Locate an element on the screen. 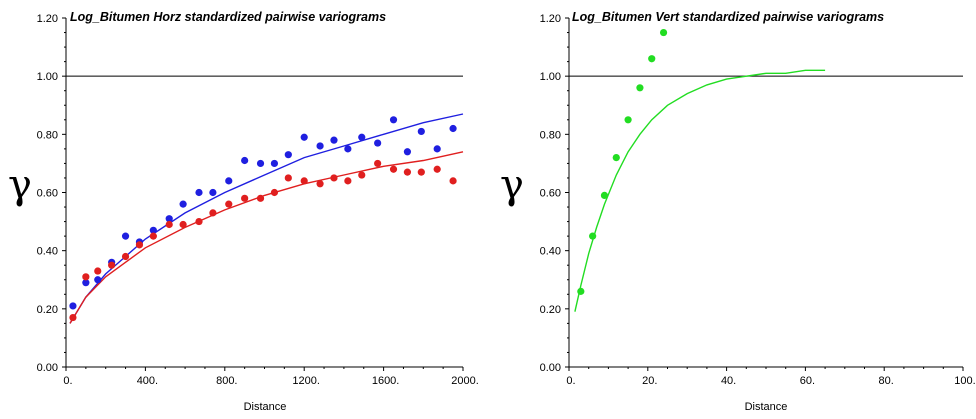 This screenshot has height=419, width=976. model-curve is located at coordinates (700, 190).